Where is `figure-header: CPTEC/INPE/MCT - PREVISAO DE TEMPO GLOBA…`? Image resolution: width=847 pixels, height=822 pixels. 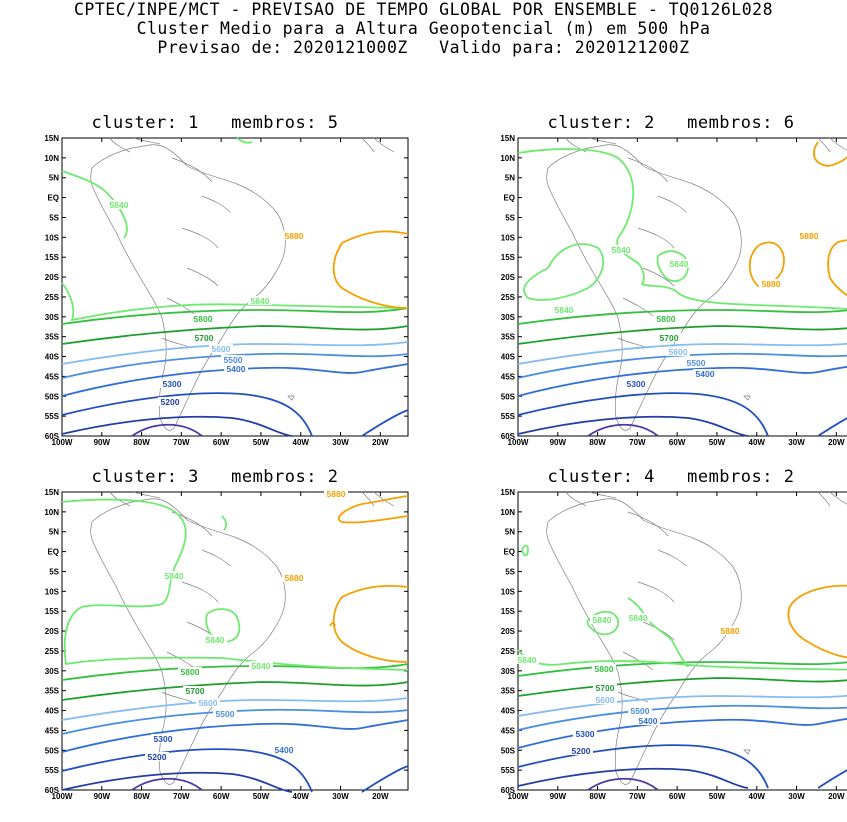
figure-header: CPTEC/INPE/MCT - PREVISAO DE TEMPO GLOBA… is located at coordinates (423, 28).